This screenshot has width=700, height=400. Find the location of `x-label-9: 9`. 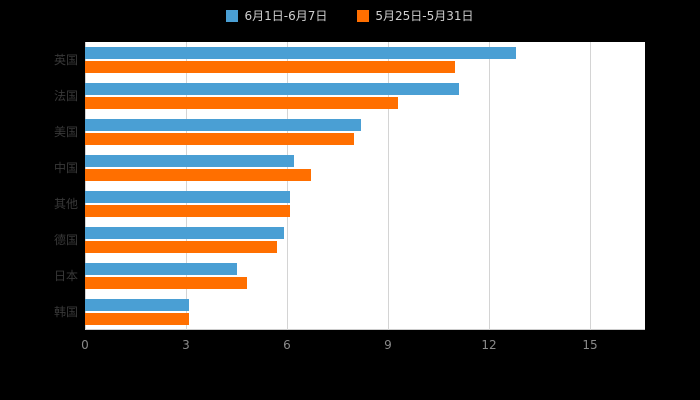

x-label-9: 9 is located at coordinates (388, 345).